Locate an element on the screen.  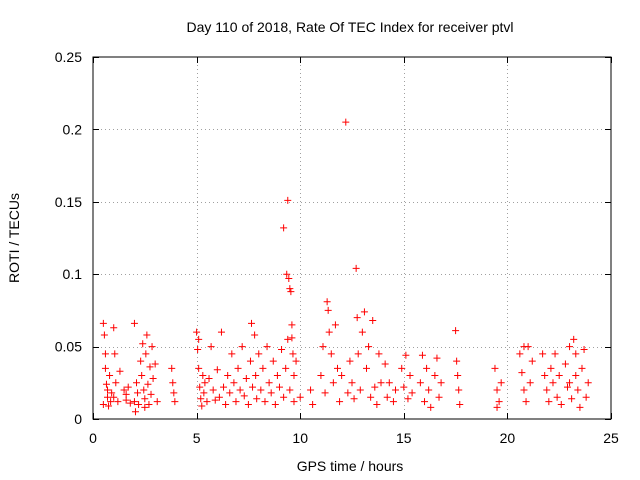
y-tick-label: 0.1 is located at coordinates (73, 274).